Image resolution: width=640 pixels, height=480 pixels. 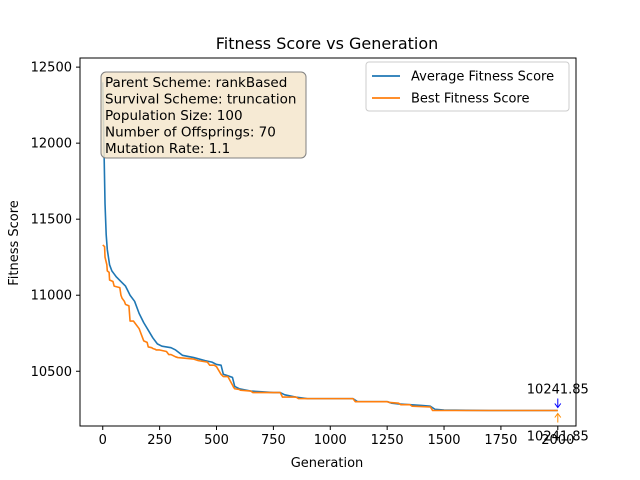 What do you see at coordinates (216, 440) in the screenshot?
I see `x-tick-label: 500` at bounding box center [216, 440].